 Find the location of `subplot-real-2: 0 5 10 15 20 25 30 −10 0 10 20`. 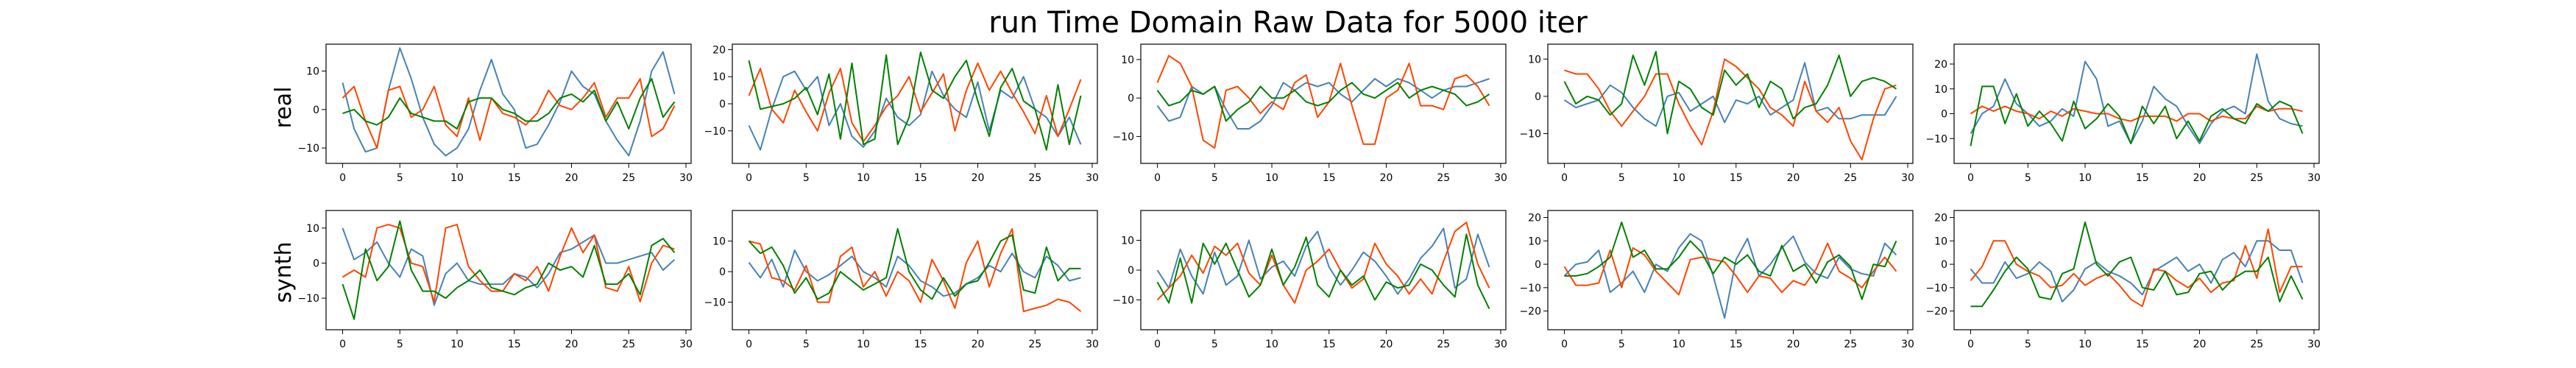

subplot-real-2: 0 5 10 15 20 25 30 −10 0 10 20 is located at coordinates (902, 113).